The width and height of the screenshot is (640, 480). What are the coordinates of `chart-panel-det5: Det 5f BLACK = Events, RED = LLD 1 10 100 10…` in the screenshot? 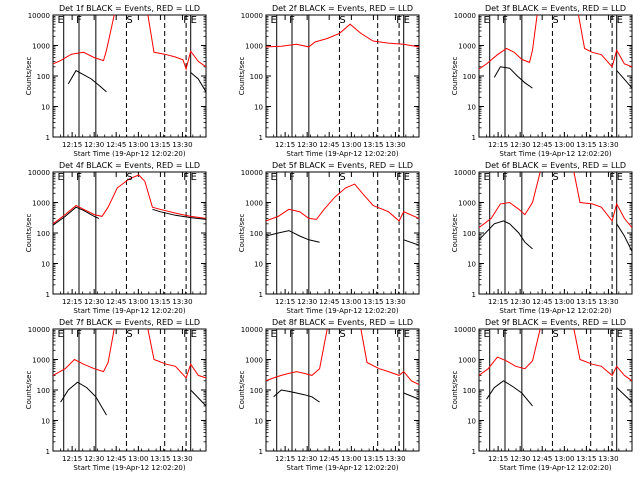 It's located at (329, 238).